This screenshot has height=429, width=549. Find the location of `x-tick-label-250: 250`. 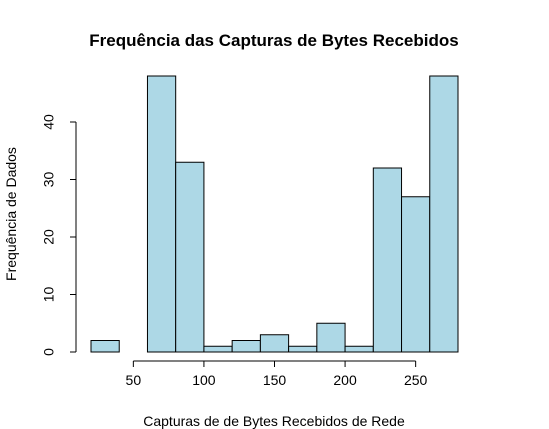

x-tick-label-250: 250 is located at coordinates (416, 380).